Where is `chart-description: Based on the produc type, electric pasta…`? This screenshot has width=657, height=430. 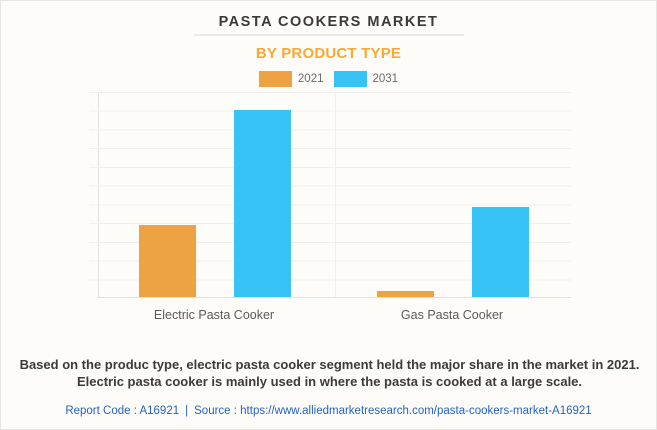 chart-description: Based on the produc type, electric pasta… is located at coordinates (329, 373).